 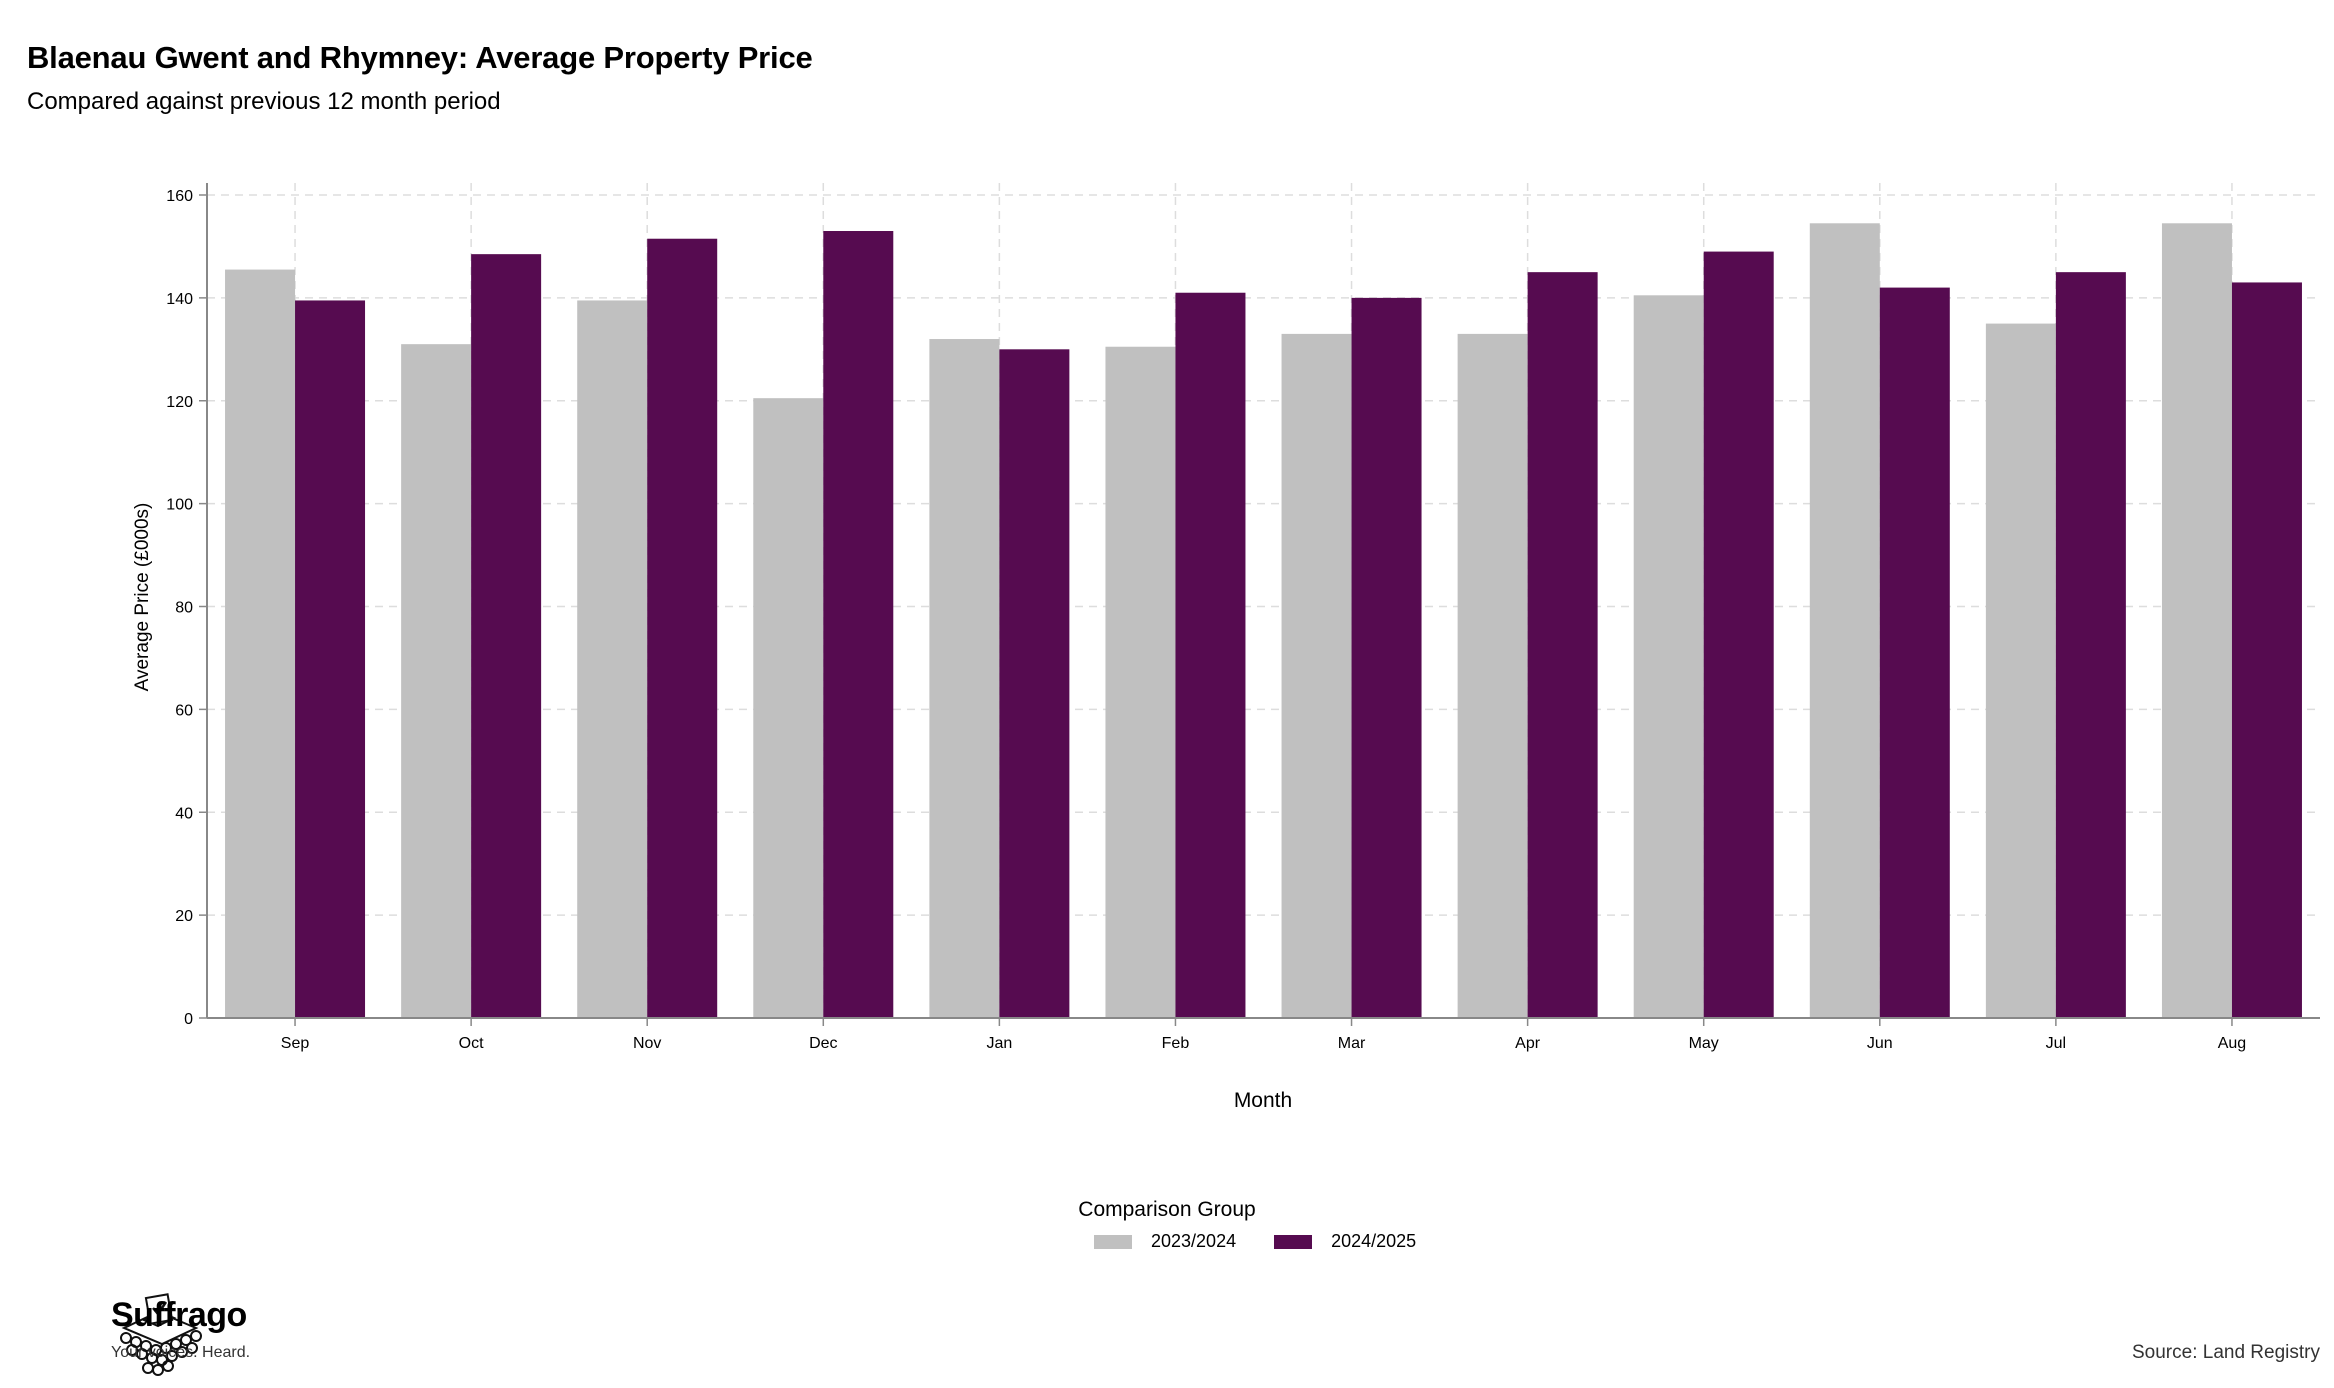 I want to click on legend-swatch-2024, so click(x=1293, y=1241).